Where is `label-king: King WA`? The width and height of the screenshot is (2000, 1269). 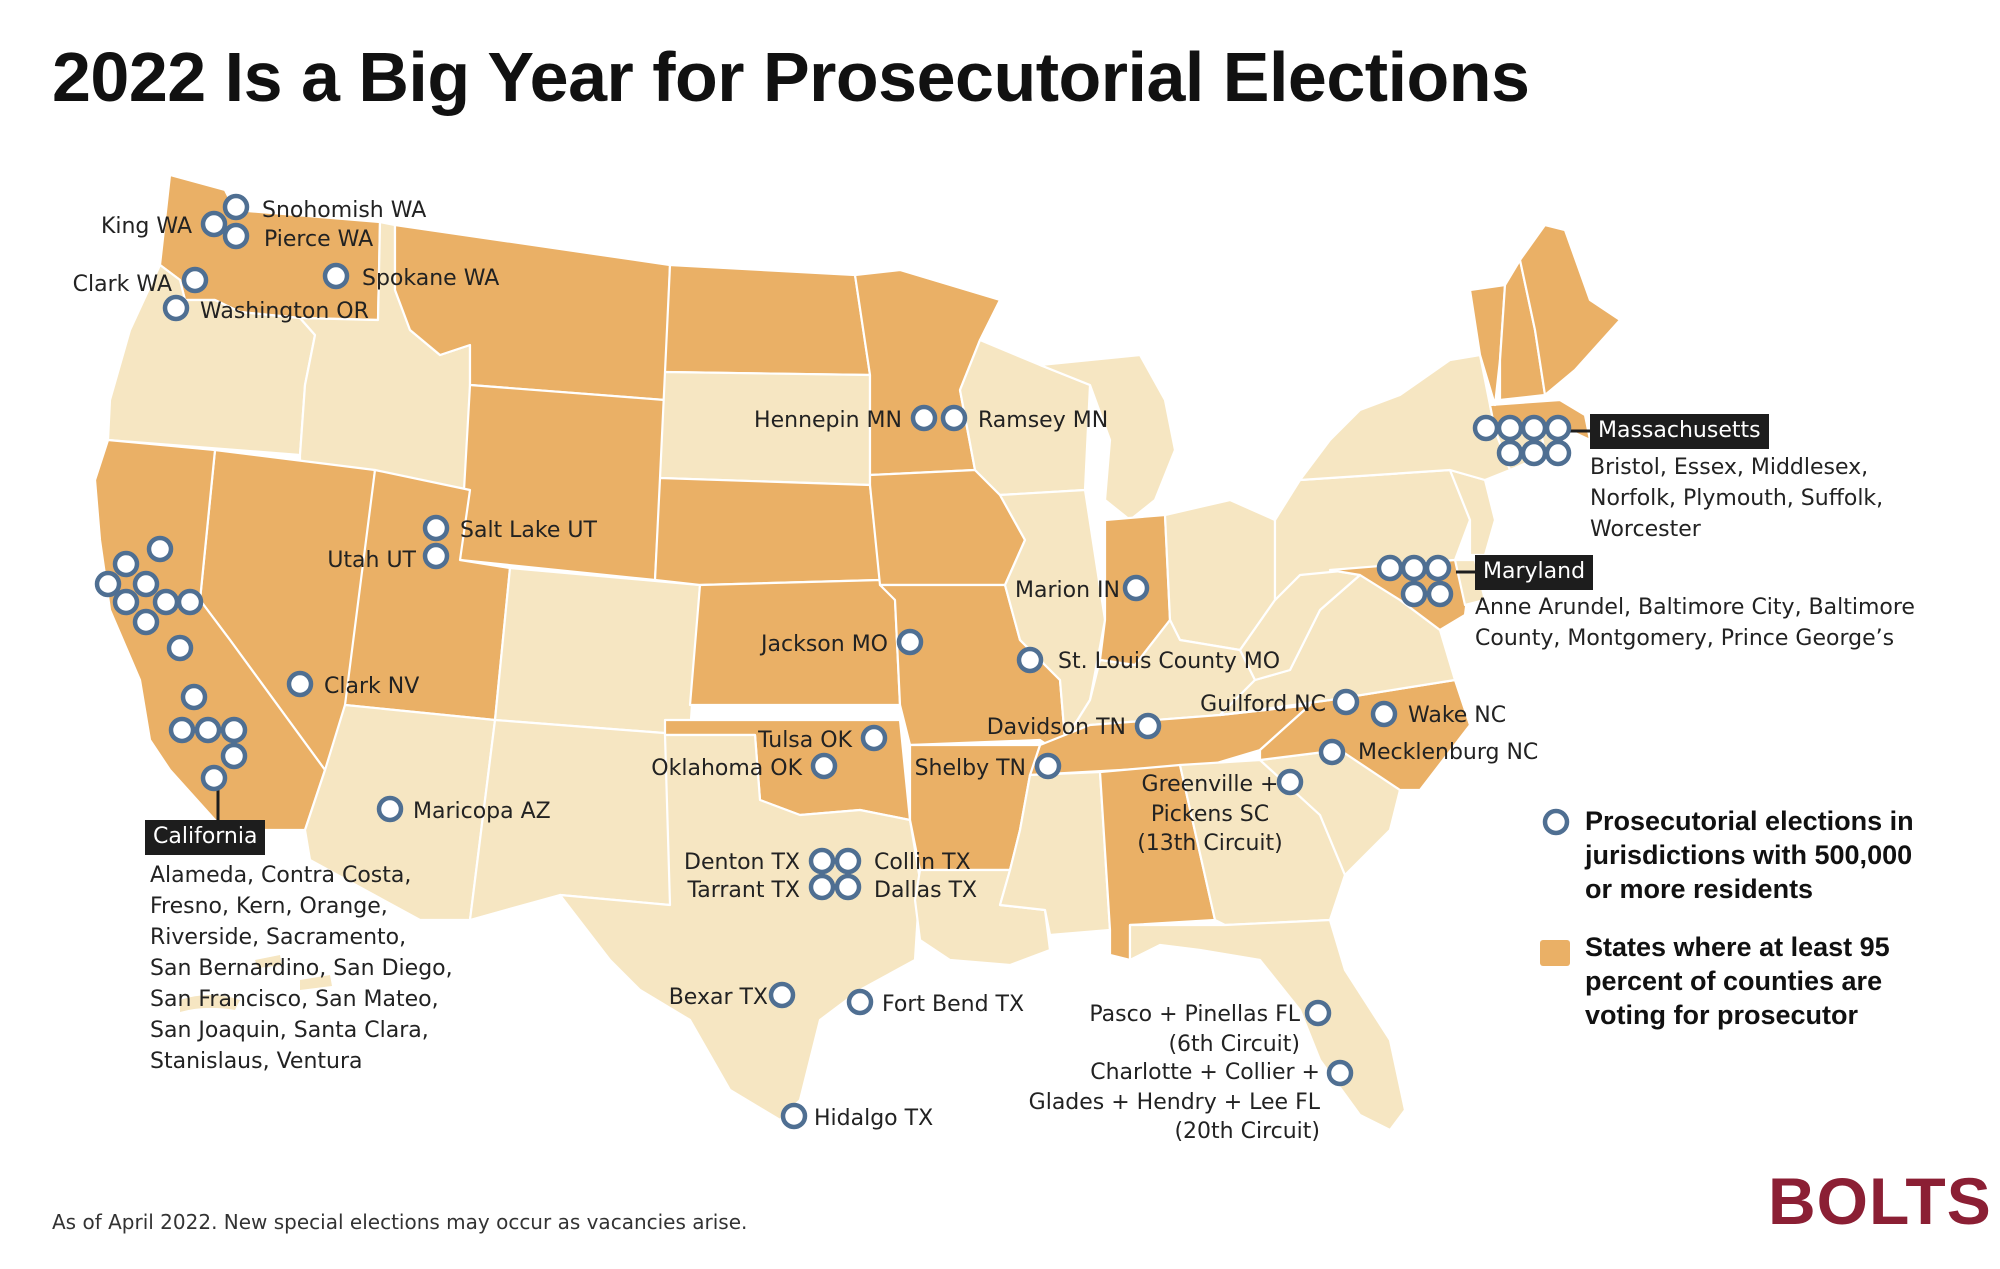
label-king: King WA is located at coordinates (146, 226).